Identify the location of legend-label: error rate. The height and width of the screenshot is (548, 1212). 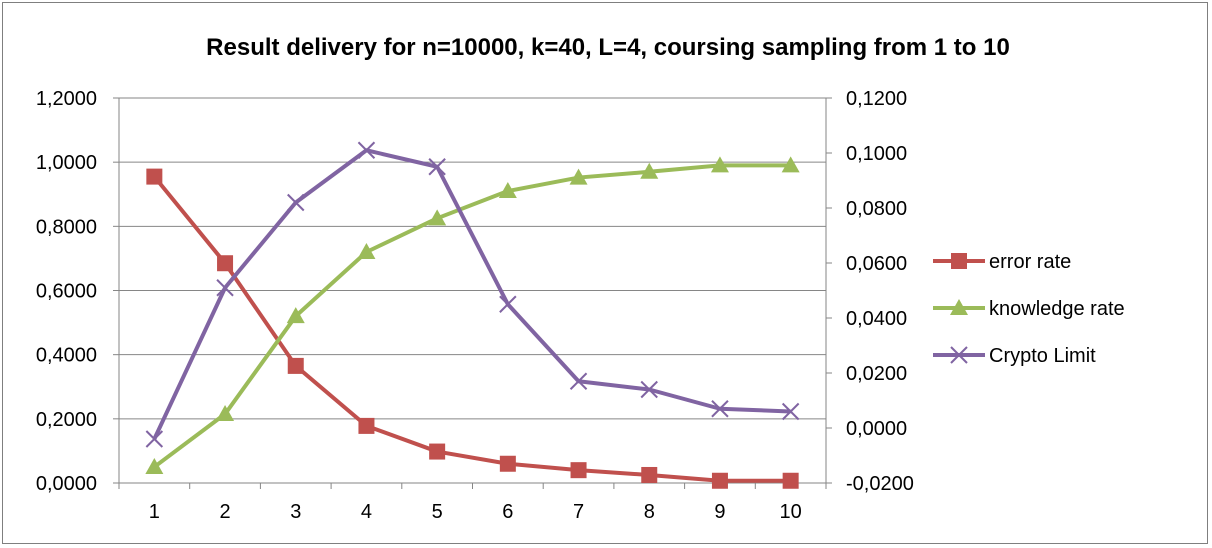
(1030, 262).